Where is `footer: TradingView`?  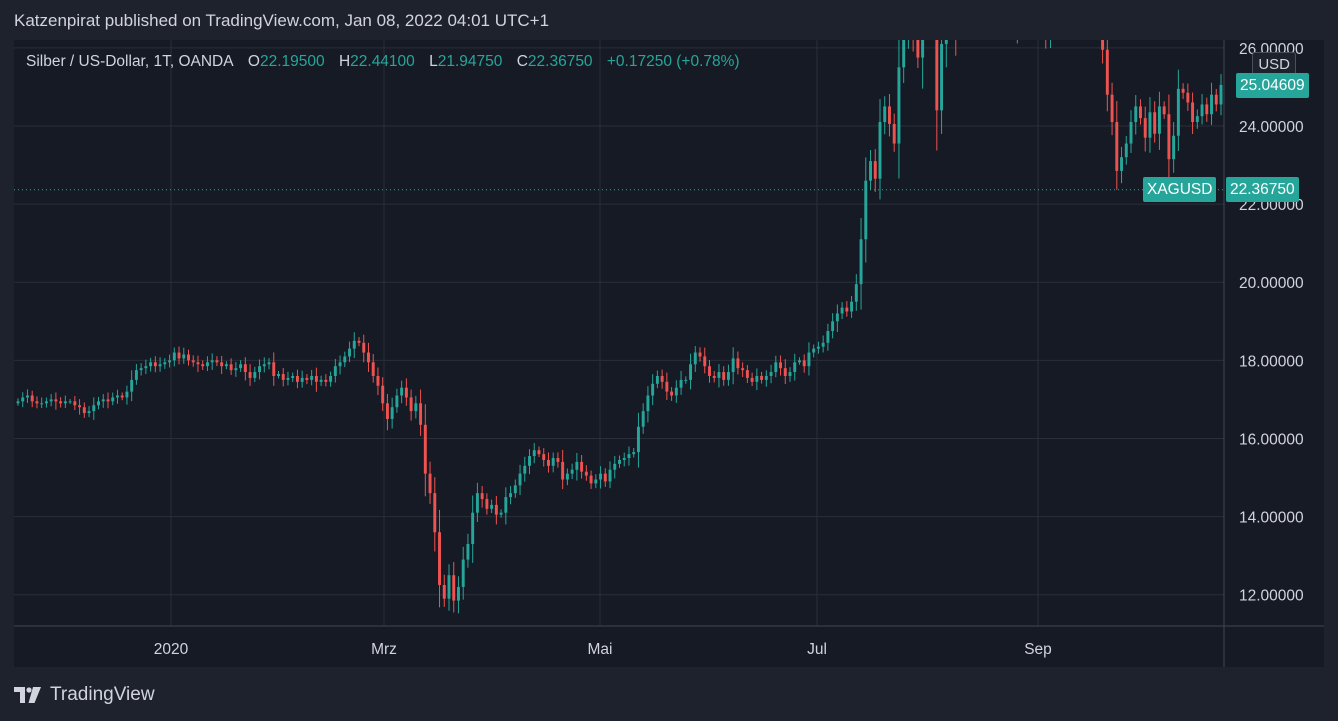 footer: TradingView is located at coordinates (84, 695).